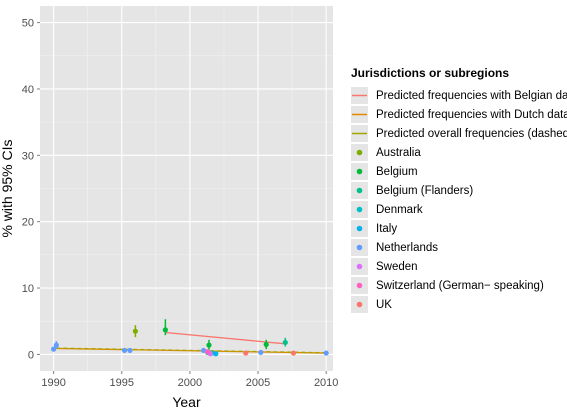 This screenshot has width=567, height=411. I want to click on x-axis-ticks: 1990 1995 2000 2005 2010, so click(189, 380).